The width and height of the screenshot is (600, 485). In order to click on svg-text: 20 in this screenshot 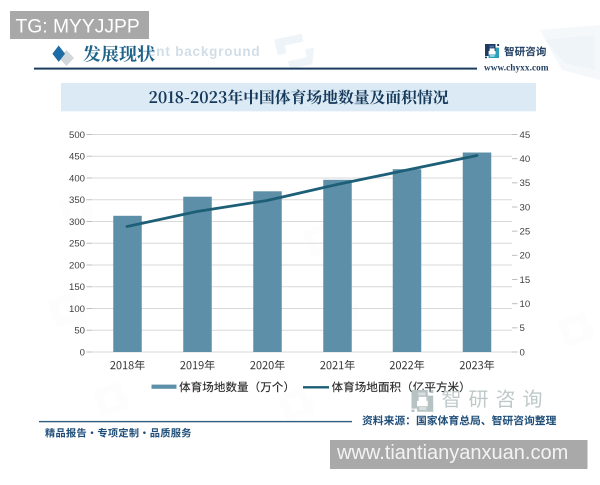, I will do `click(525, 256)`.